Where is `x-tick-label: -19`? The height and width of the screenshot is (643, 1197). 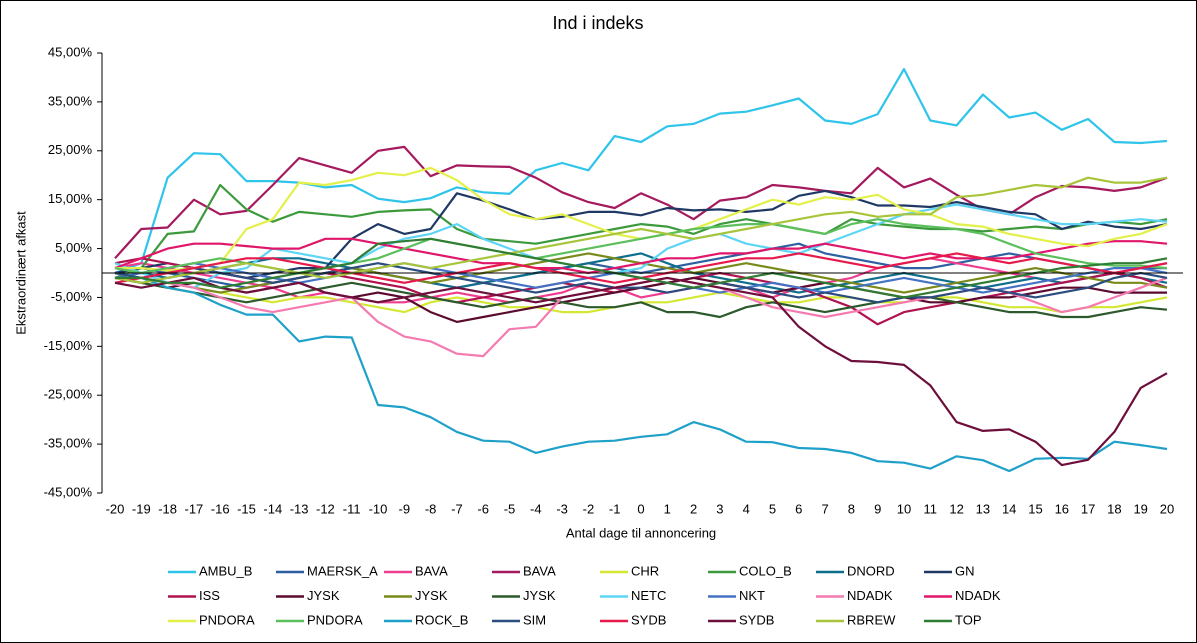
x-tick-label: -19 is located at coordinates (141, 508).